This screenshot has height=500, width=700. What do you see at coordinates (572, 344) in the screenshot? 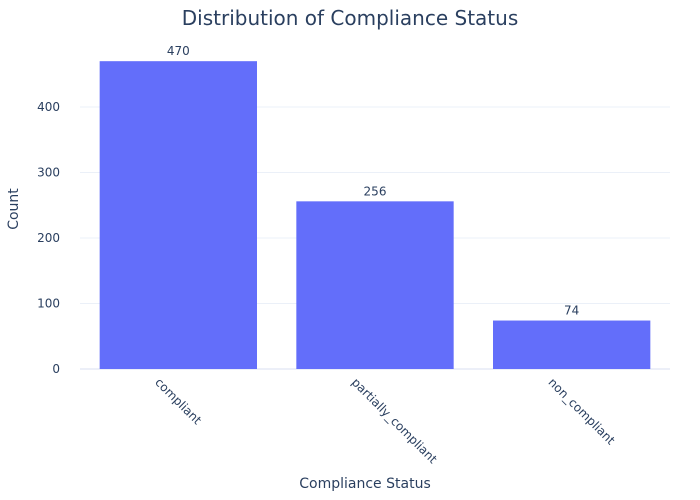
I see `bar-non-compliant` at bounding box center [572, 344].